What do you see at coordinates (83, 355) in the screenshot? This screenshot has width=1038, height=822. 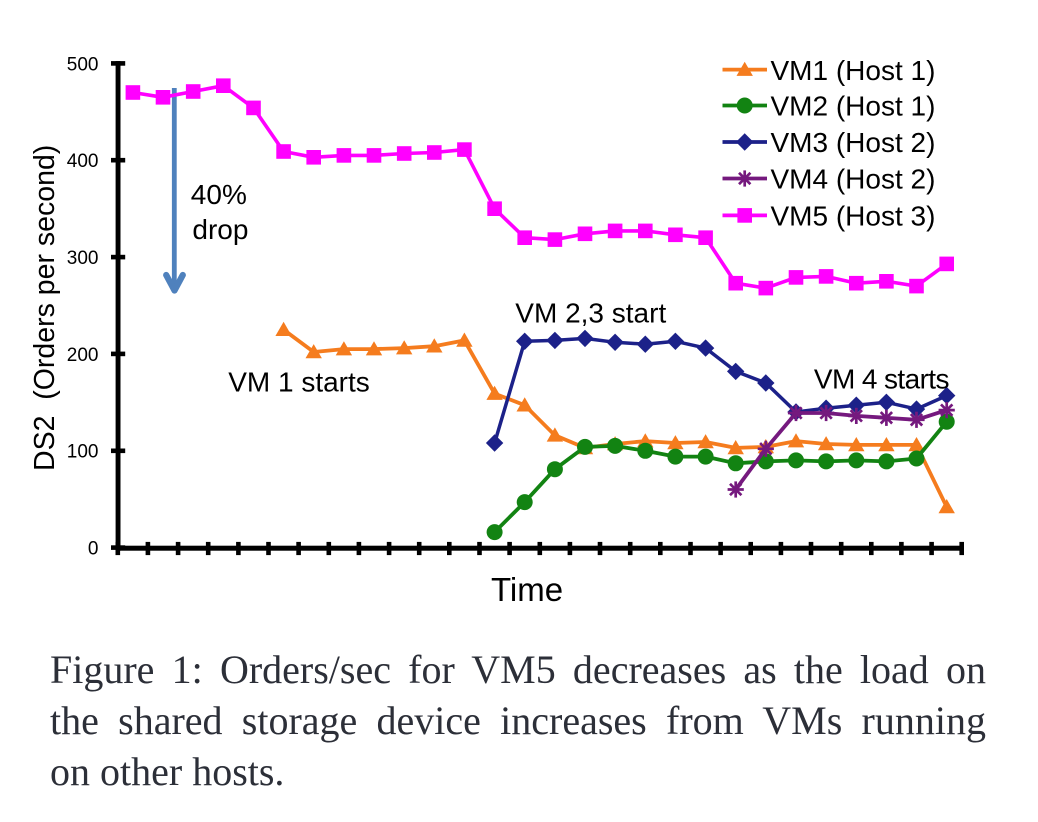 I see `svg-text: 200` at bounding box center [83, 355].